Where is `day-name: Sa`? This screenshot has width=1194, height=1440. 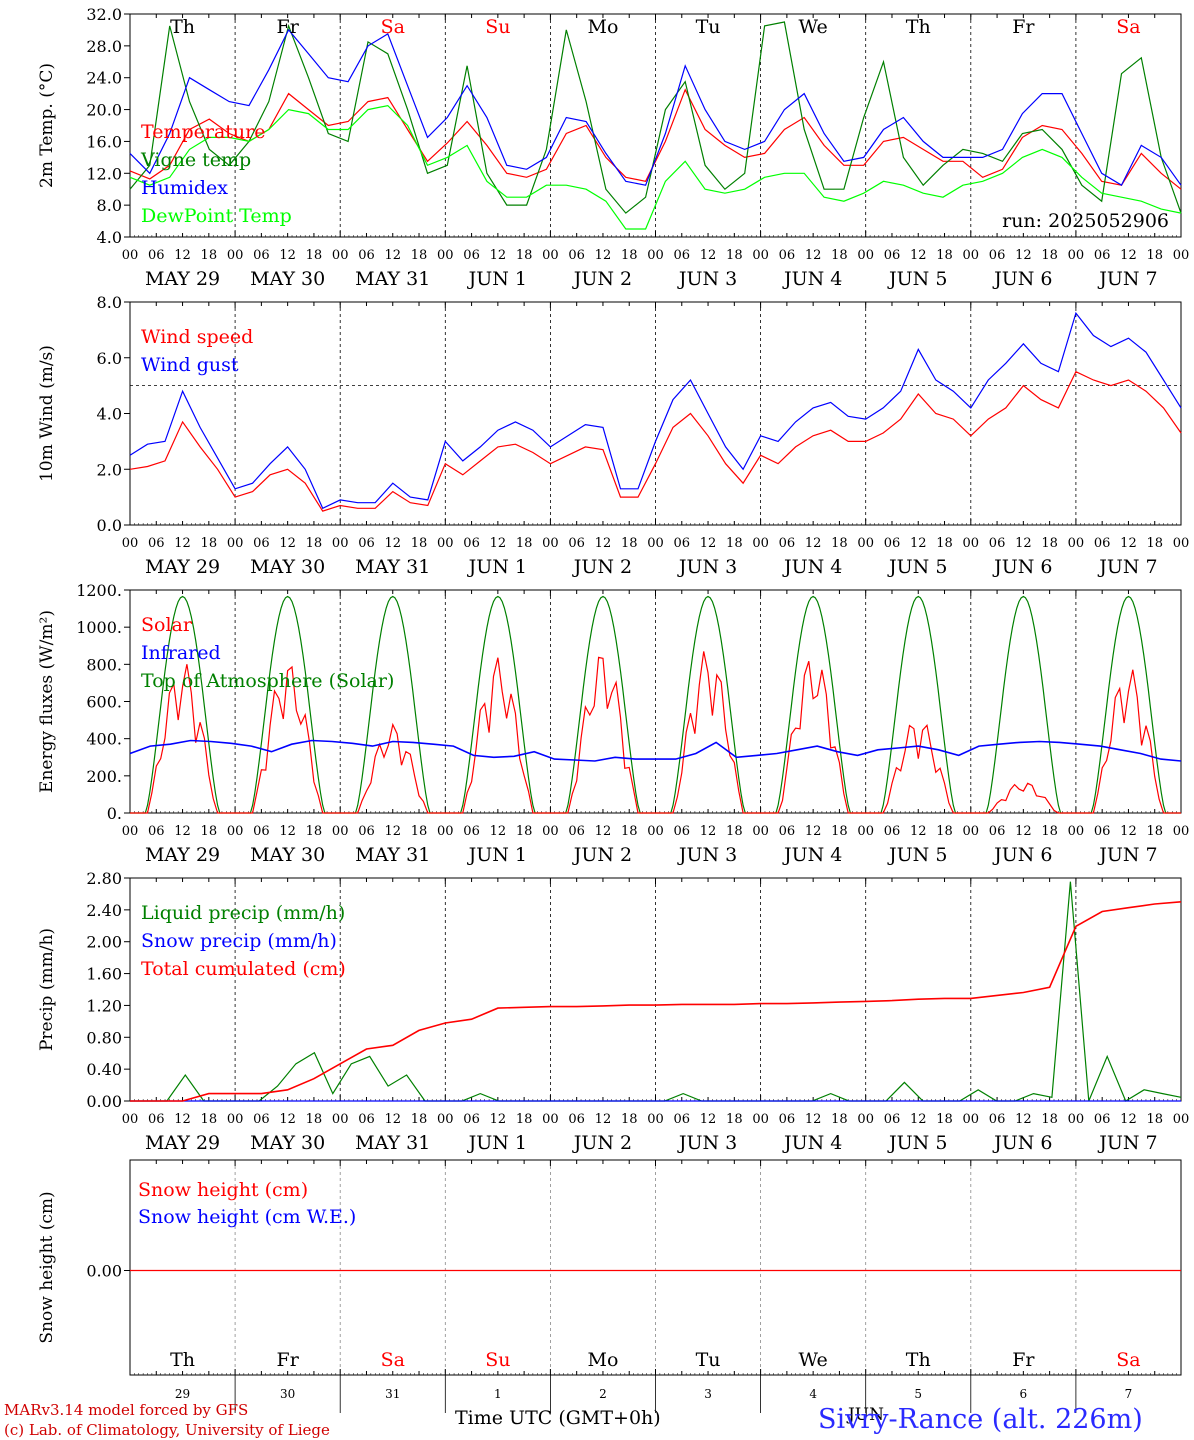 day-name: Sa is located at coordinates (393, 27).